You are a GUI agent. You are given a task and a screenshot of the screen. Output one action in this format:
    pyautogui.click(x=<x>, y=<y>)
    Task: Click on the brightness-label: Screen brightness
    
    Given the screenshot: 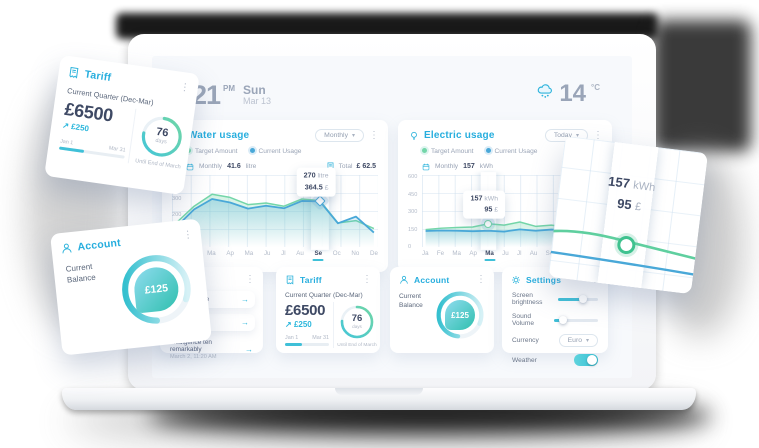 What is the action you would take?
    pyautogui.click(x=527, y=299)
    